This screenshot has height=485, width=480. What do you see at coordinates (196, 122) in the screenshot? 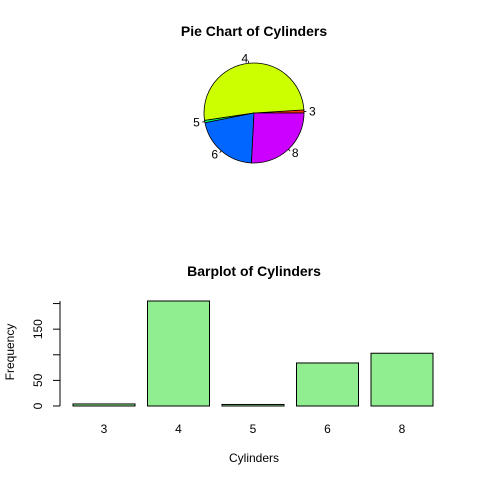
I see `pie-label-5: 5` at bounding box center [196, 122].